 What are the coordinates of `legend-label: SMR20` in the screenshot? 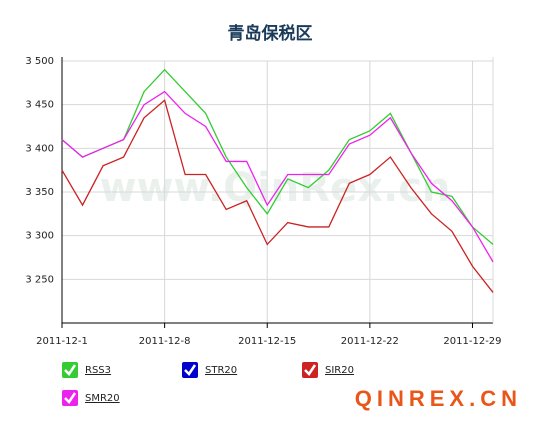 It's located at (102, 398).